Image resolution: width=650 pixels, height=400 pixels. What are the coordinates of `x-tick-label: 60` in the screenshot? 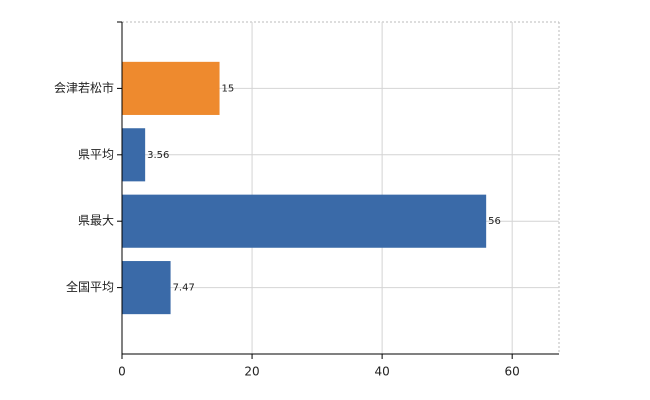 It's located at (512, 372).